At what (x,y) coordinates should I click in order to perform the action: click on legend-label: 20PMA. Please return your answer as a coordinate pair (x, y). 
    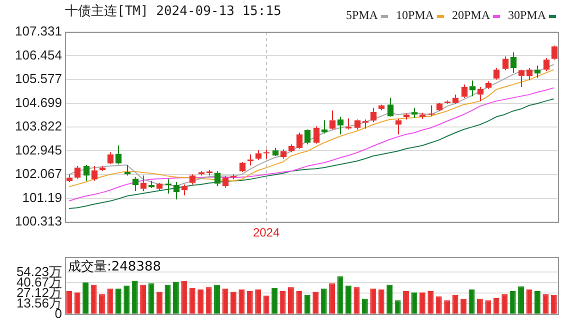
    Looking at the image, I should click on (471, 15).